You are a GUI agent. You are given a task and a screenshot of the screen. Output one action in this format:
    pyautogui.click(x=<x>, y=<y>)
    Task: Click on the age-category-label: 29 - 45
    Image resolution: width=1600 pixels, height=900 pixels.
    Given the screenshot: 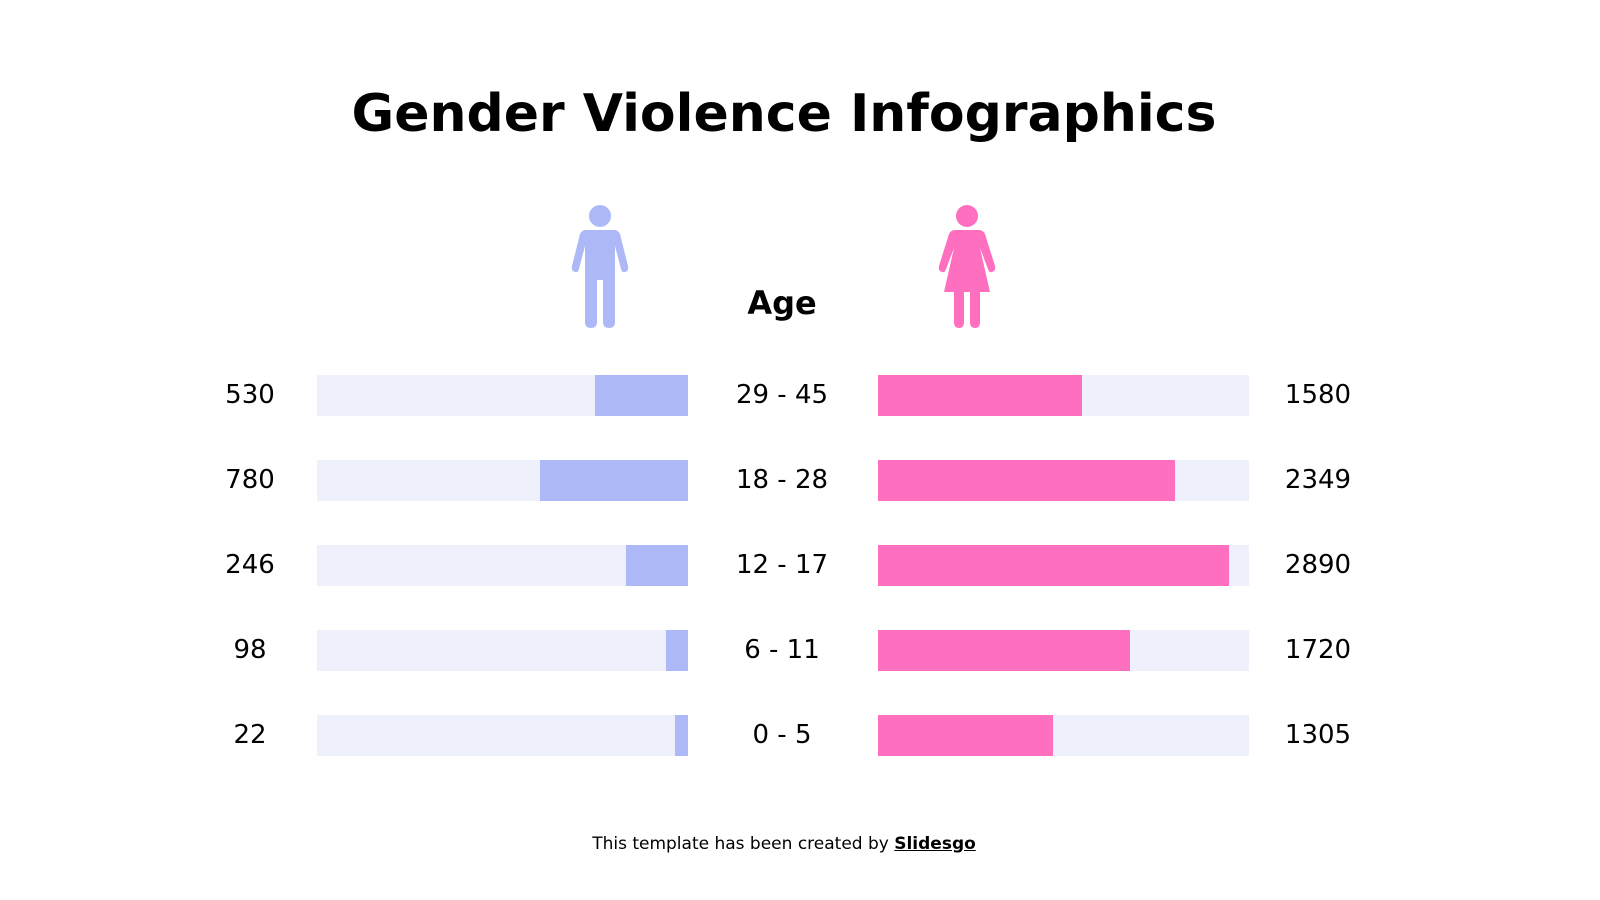 What is the action you would take?
    pyautogui.click(x=782, y=395)
    